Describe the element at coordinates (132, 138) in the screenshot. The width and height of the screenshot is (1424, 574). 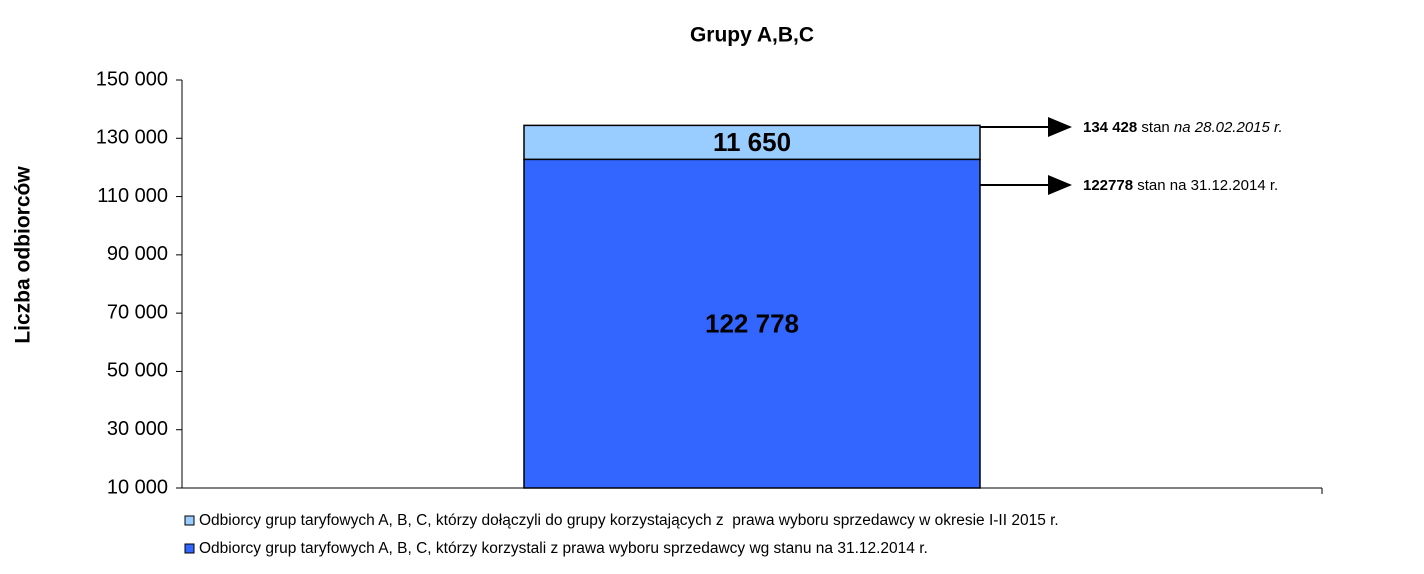
I see `y-tick-label: 130 000` at that location.